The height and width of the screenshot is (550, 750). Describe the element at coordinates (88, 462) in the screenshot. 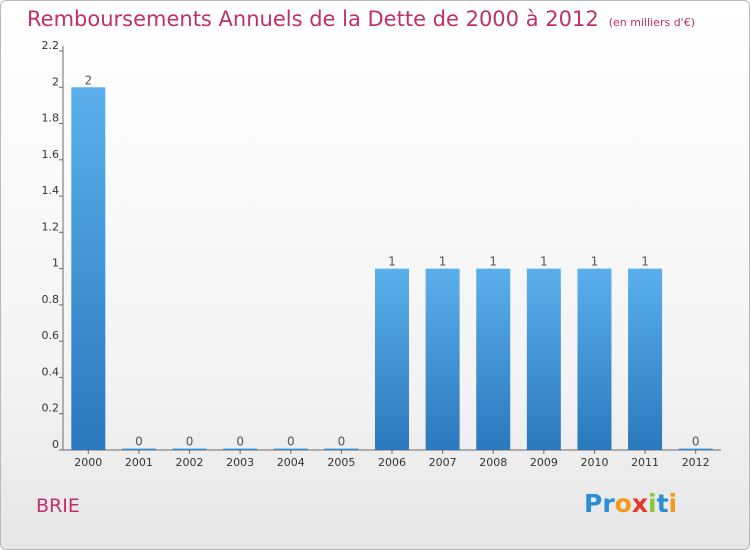

I see `x-tick-label-2000: 2000` at that location.